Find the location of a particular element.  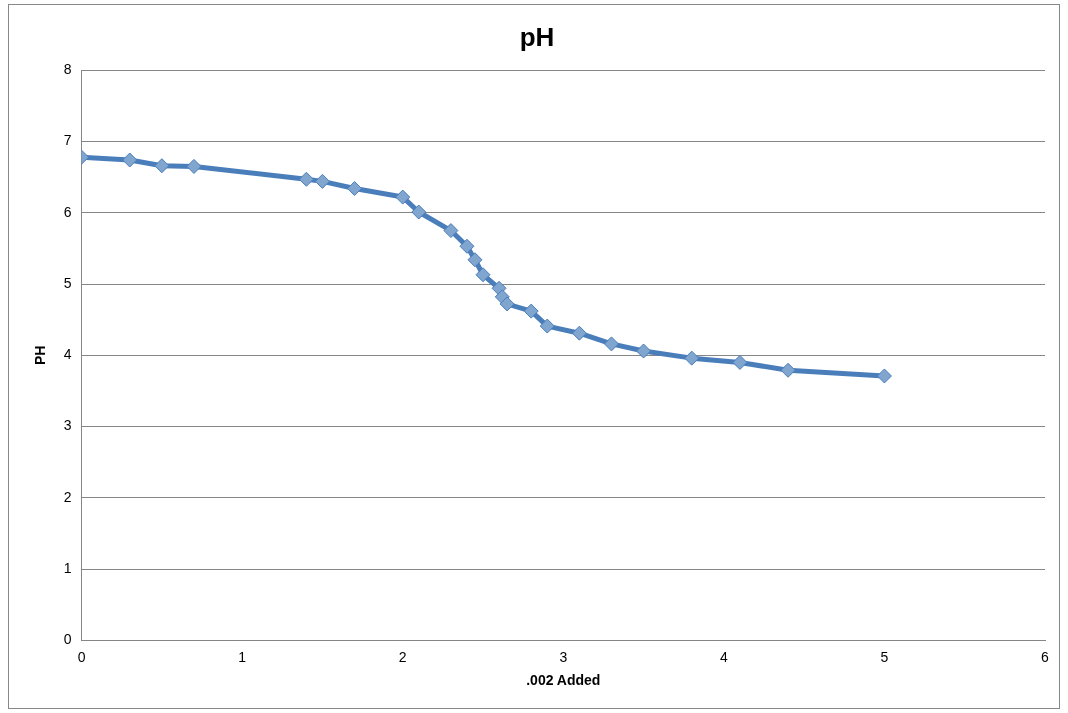

x-tick-label: 3 is located at coordinates (563, 656).